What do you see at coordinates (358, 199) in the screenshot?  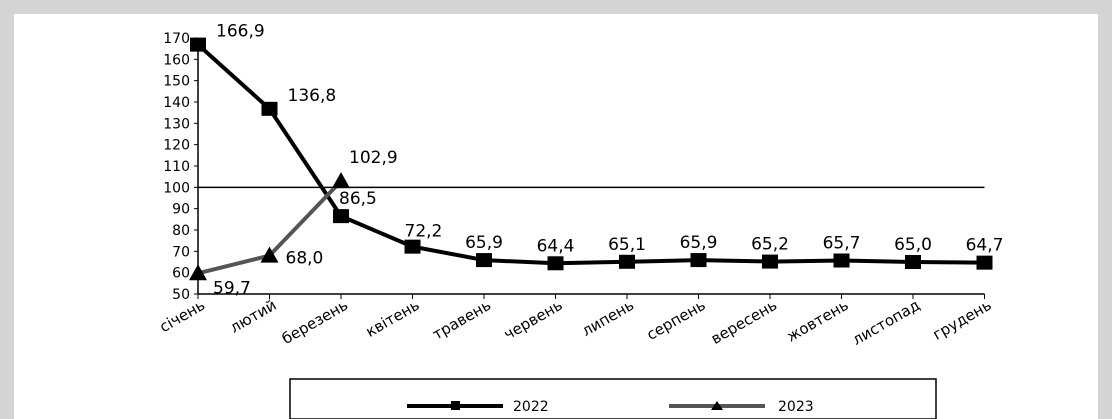 I see `data-label-2022: 86,5` at bounding box center [358, 199].